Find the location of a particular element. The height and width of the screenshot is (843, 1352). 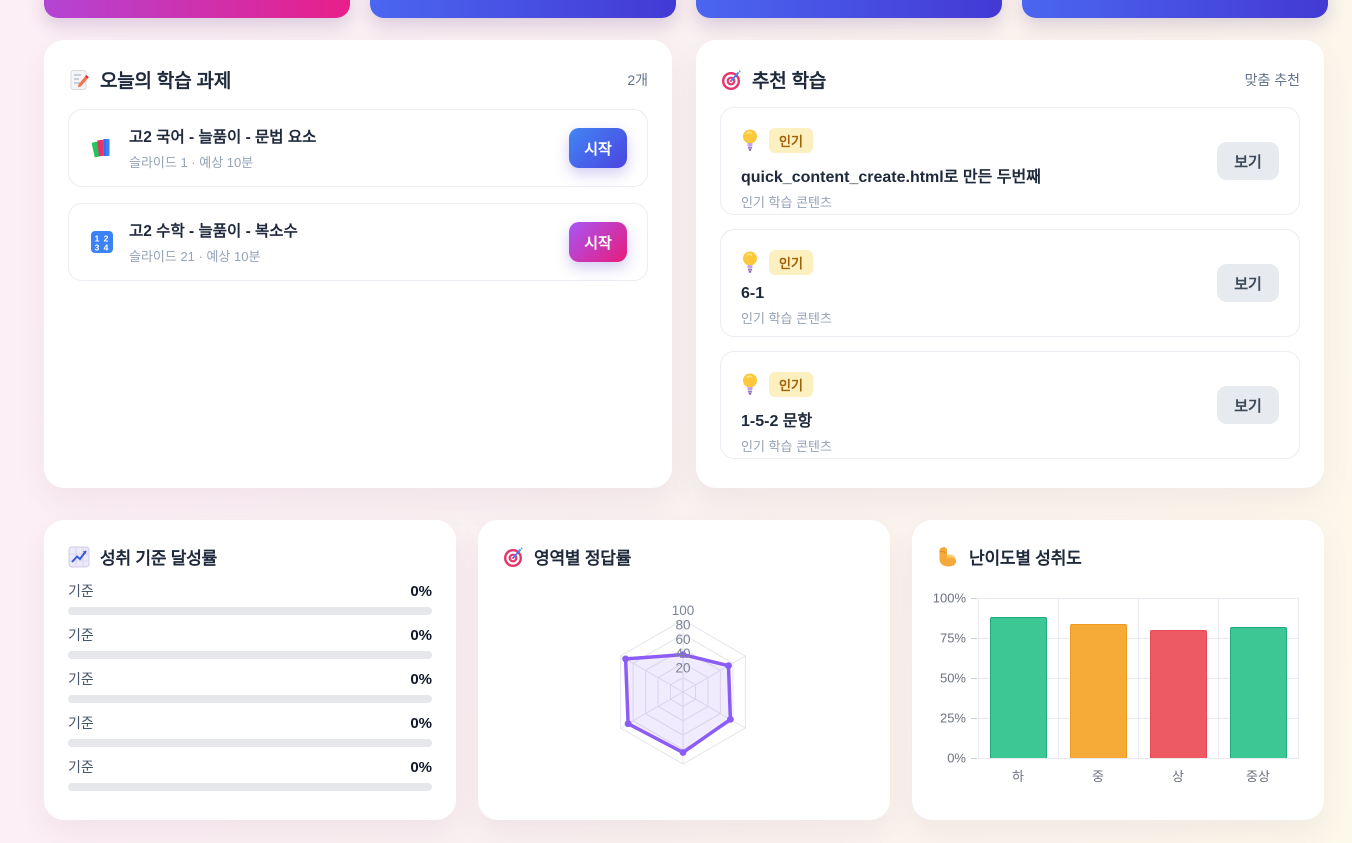

recommendation-item: 인기 1-5-2 문항 인기 학습 콘텐츠 보기 is located at coordinates (1010, 405).